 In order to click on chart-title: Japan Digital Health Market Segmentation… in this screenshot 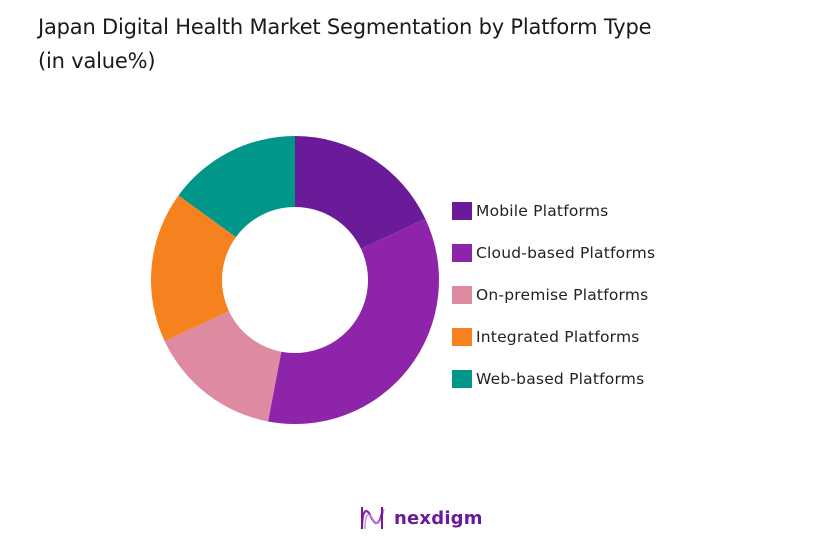, I will do `click(345, 44)`.